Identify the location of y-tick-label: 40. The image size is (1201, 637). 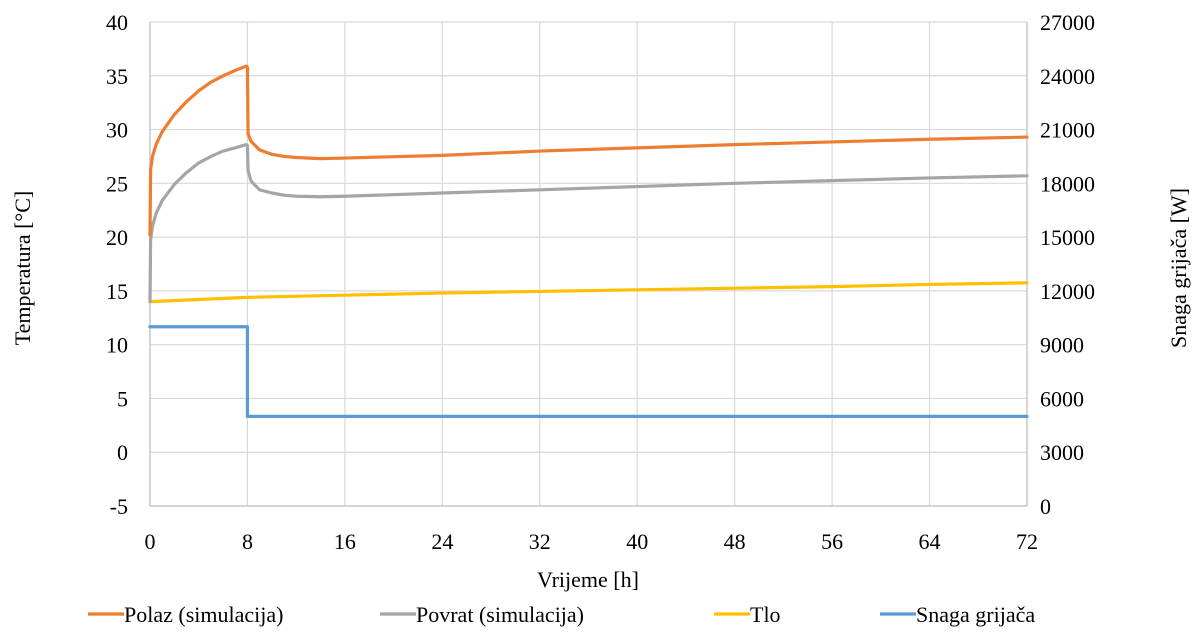
(117, 22).